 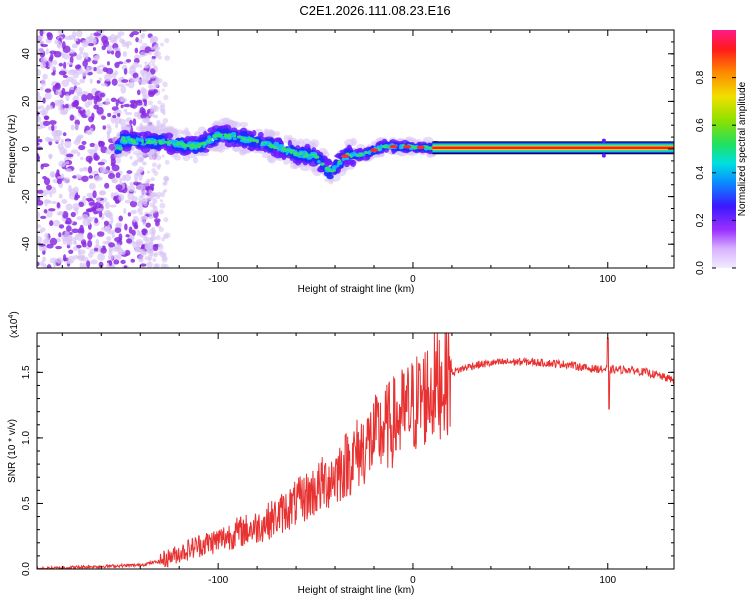 I want to click on colorbar-label: Normalized spectral amplitude, so click(x=742, y=148).